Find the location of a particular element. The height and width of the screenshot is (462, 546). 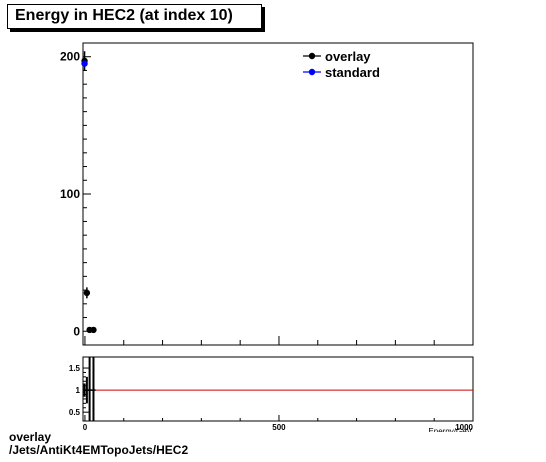

main-x-axis is located at coordinates (279, 340).